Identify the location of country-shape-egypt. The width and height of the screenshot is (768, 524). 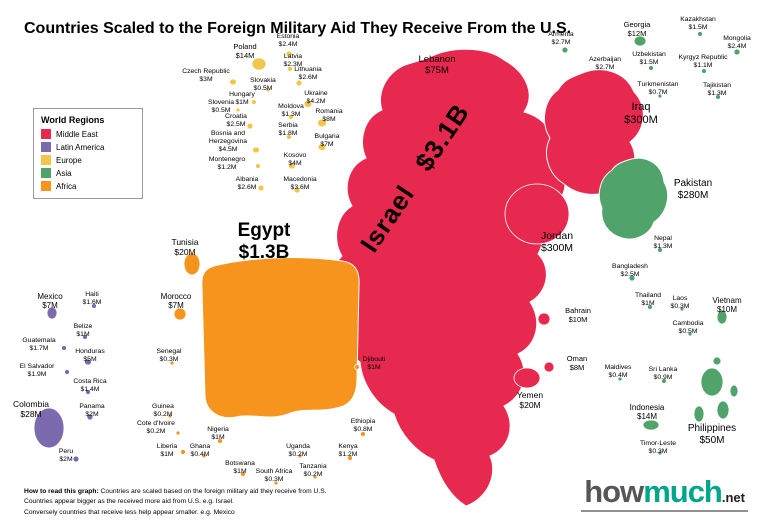
(280, 338).